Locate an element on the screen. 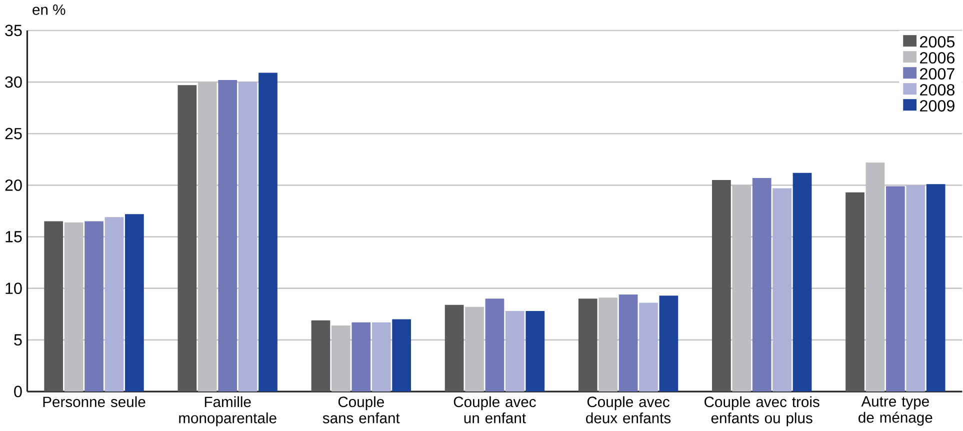 The height and width of the screenshot is (431, 963). legend-label: 2007 is located at coordinates (937, 74).